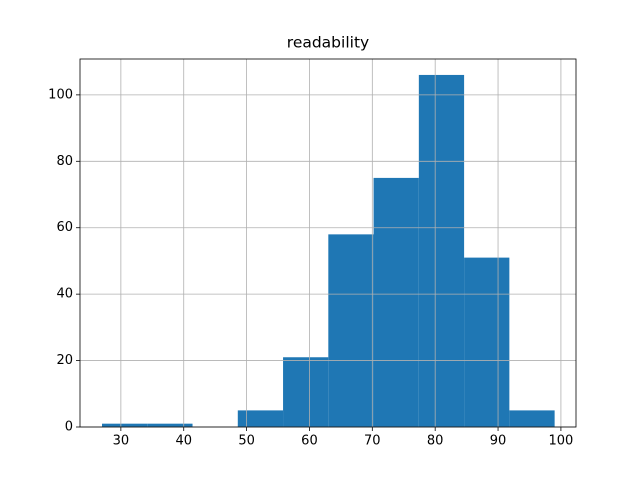  Describe the element at coordinates (60, 94) in the screenshot. I see `y-tick-label: 100` at that location.